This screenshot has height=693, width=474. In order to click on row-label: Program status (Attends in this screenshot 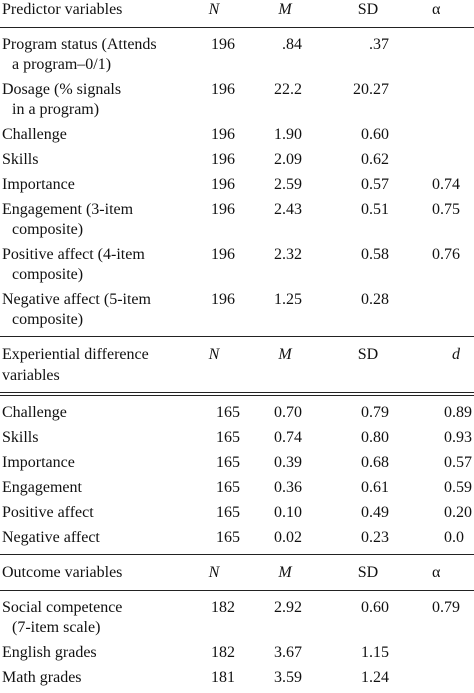, I will do `click(79, 44)`.